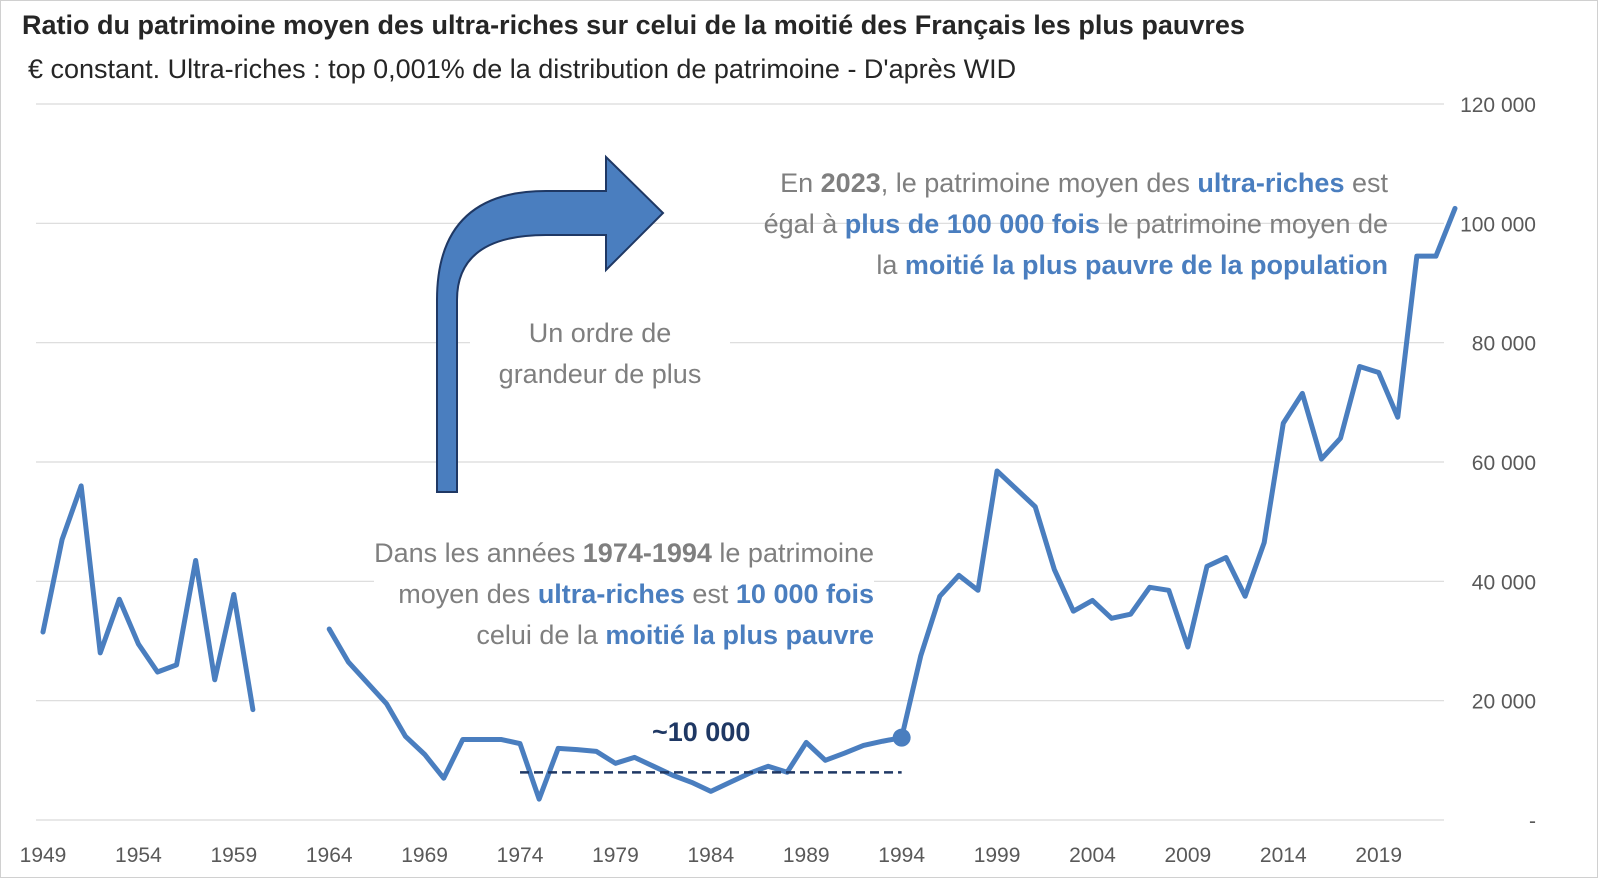 The image size is (1600, 880). I want to click on annotation-text: grandeur de plus, so click(600, 374).